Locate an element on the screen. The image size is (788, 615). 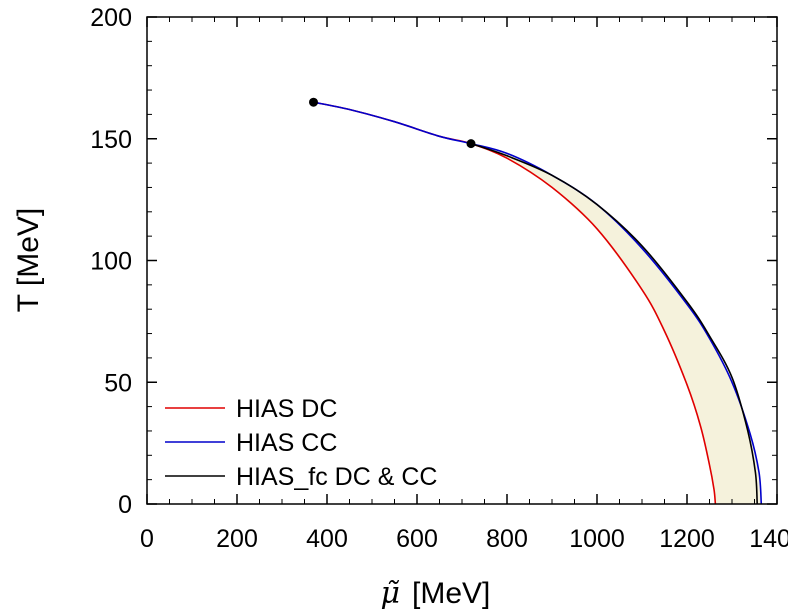
x-tick-label: 200 is located at coordinates (237, 539).